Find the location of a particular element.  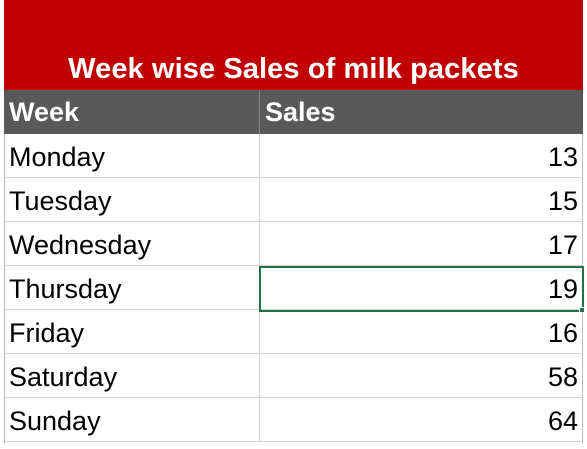

sales-cell: 13 is located at coordinates (562, 157).